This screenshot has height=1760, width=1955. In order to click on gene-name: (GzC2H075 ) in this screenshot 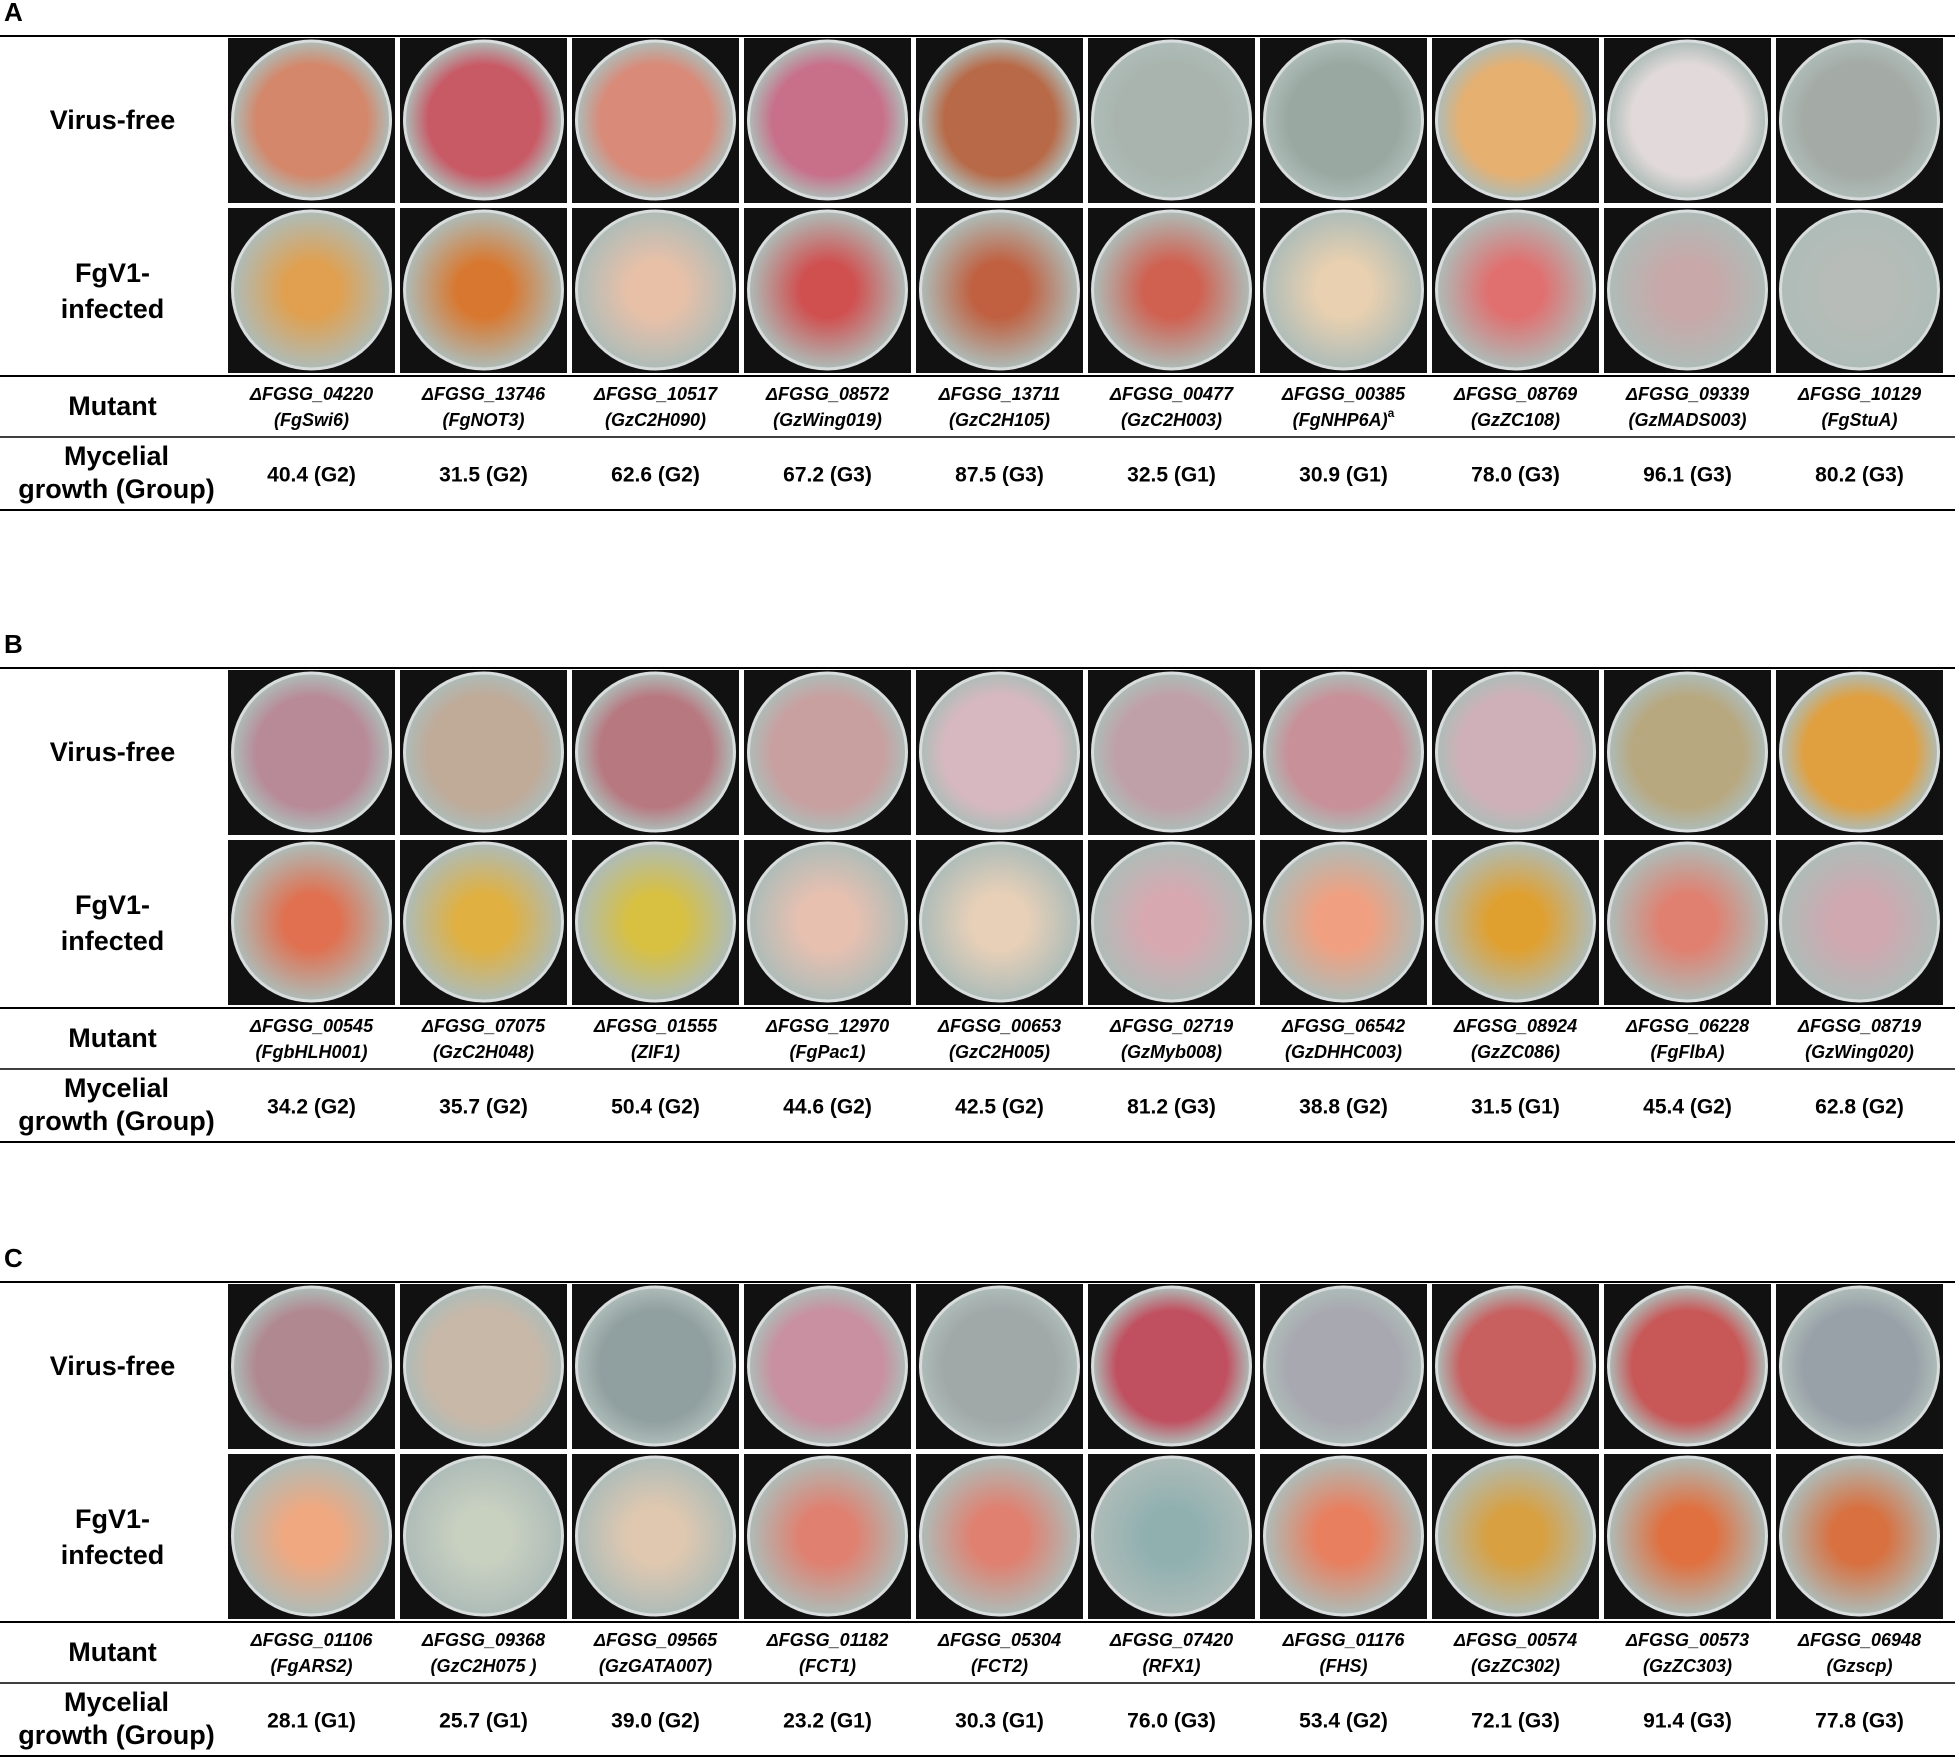, I will do `click(483, 1666)`.